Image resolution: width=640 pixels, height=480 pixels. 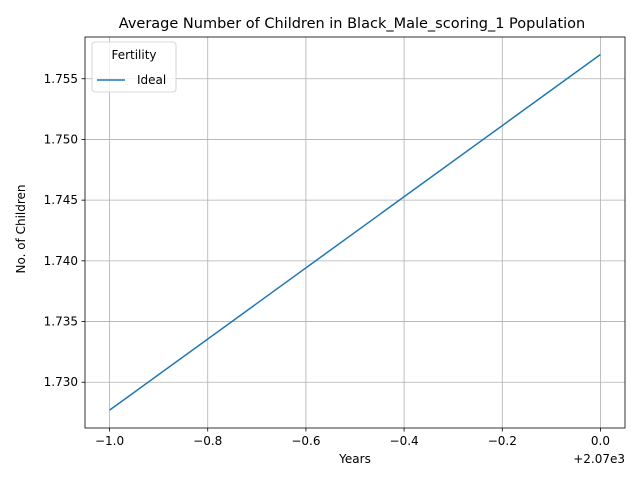 I want to click on y-tick-label: 1.730, so click(x=61, y=382).